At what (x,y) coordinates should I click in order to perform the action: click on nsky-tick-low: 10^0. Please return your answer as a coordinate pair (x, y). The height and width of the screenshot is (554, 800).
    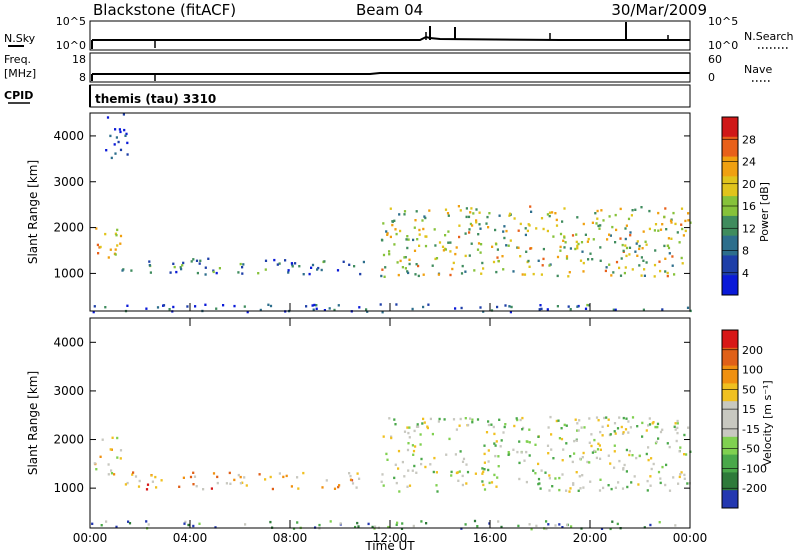
    Looking at the image, I should click on (71, 45).